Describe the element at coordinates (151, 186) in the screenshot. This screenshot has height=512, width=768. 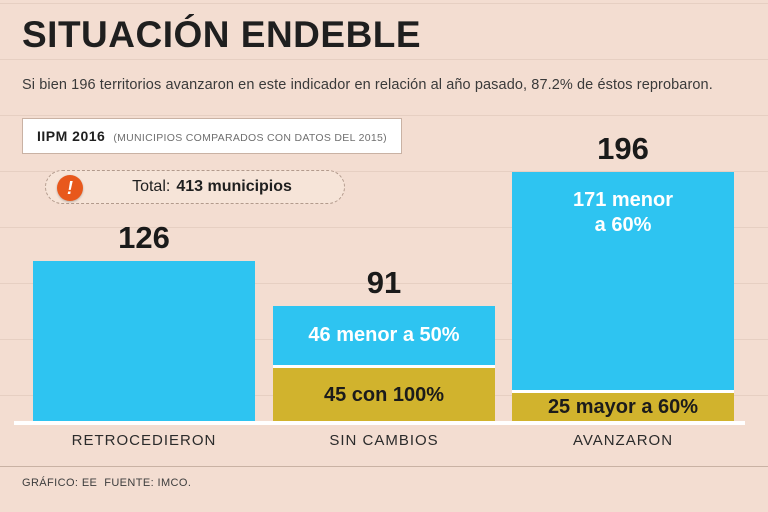
I see `total-label: Total:` at that location.